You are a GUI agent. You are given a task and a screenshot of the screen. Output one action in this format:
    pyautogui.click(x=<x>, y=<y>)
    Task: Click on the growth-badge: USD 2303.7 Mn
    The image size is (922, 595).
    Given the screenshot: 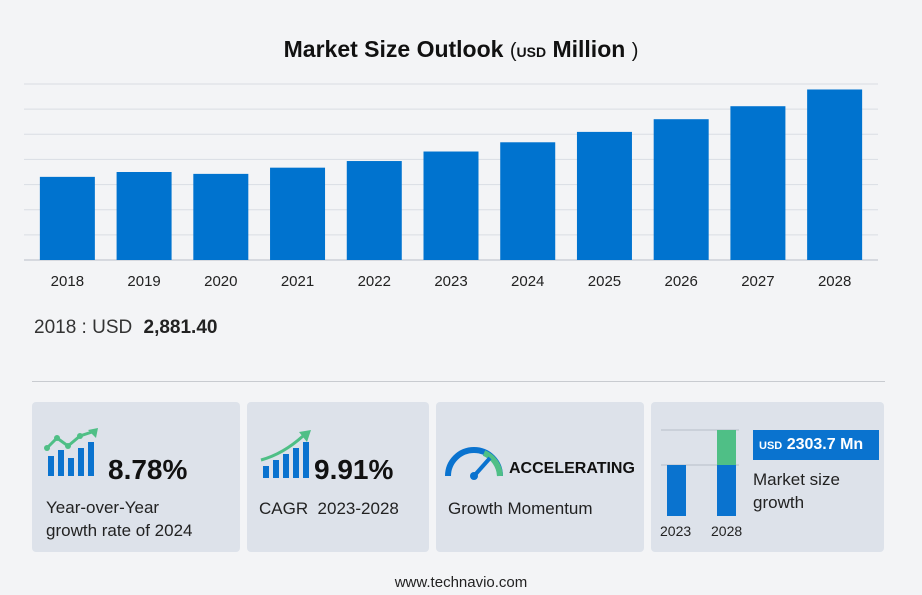 What is the action you would take?
    pyautogui.click(x=816, y=445)
    